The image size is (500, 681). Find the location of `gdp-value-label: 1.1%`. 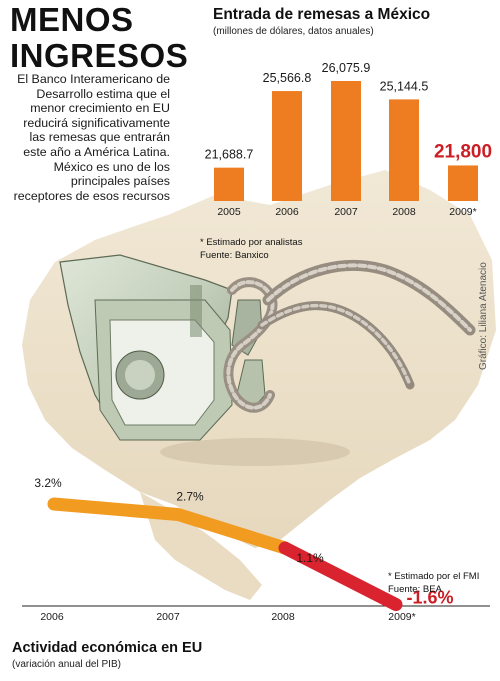

gdp-value-label: 1.1% is located at coordinates (310, 558).